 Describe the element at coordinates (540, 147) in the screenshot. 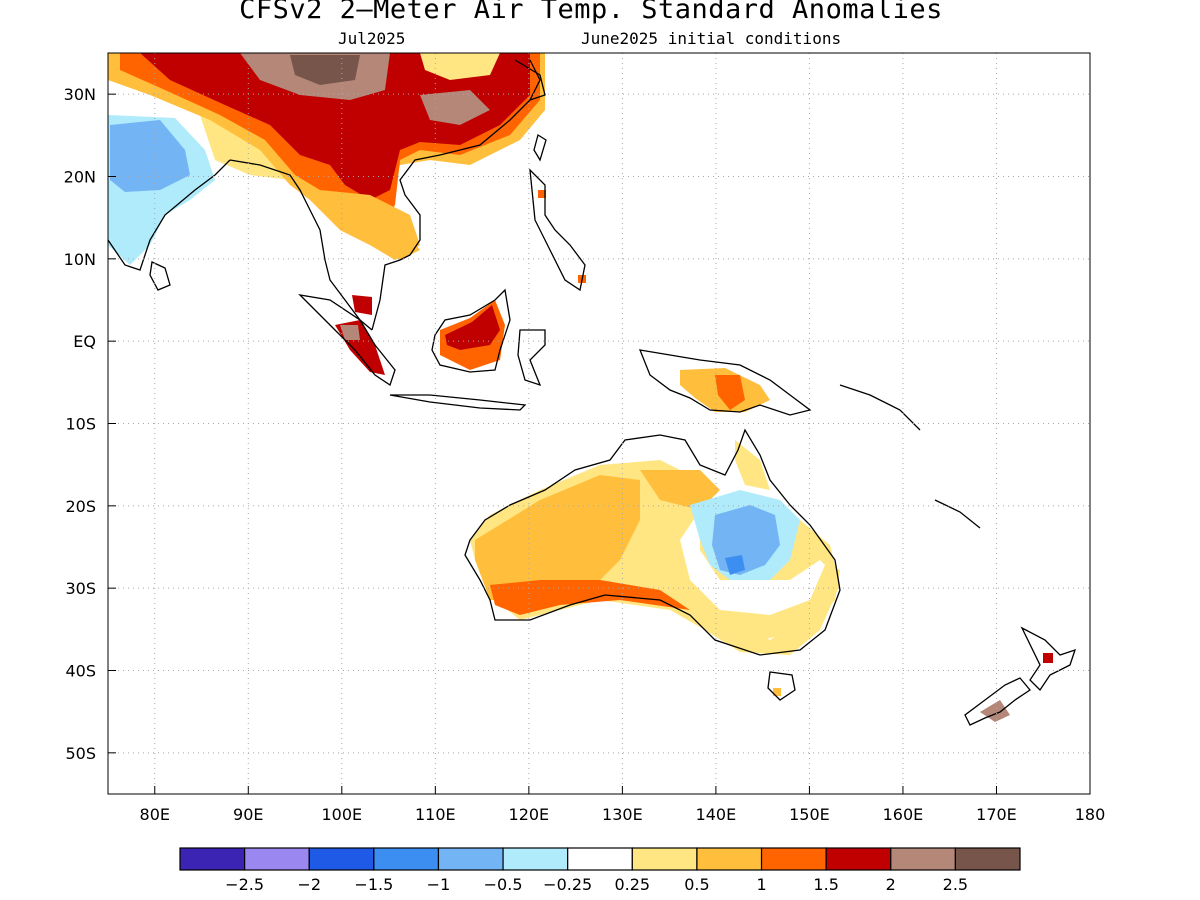

I see `coast-taiwan` at that location.